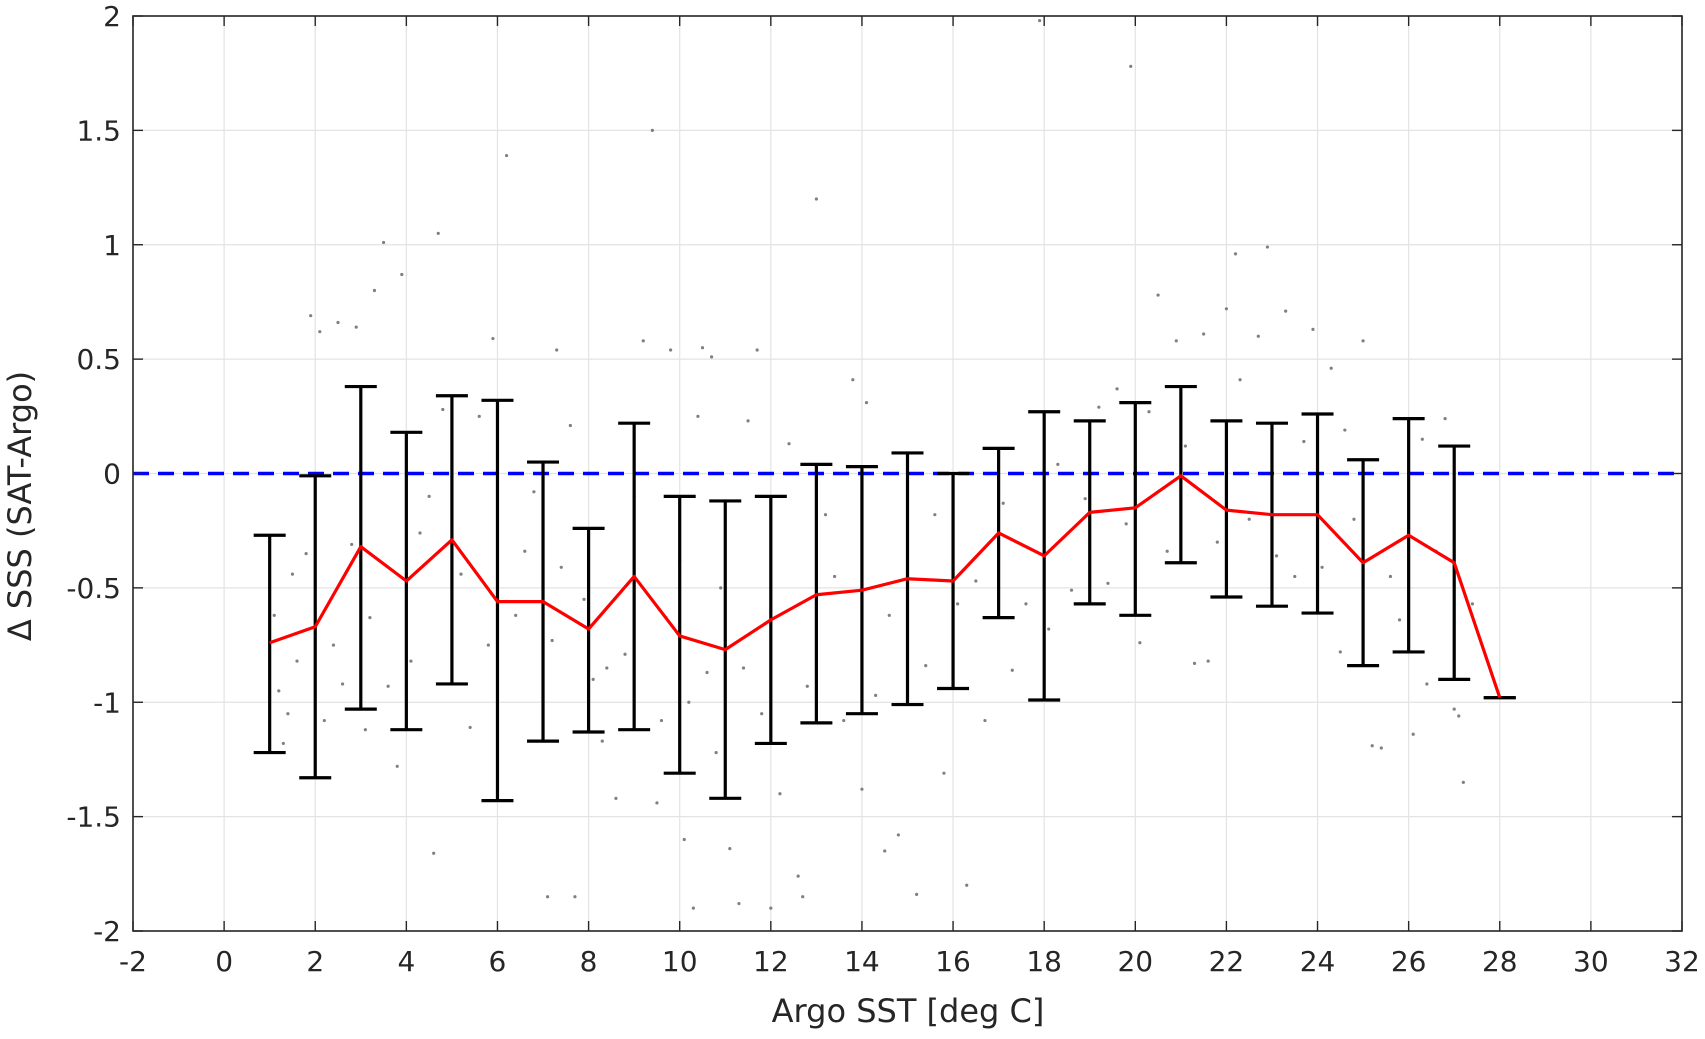 This screenshot has width=1705, height=1039. I want to click on y-tick-label: 2, so click(112, 16).